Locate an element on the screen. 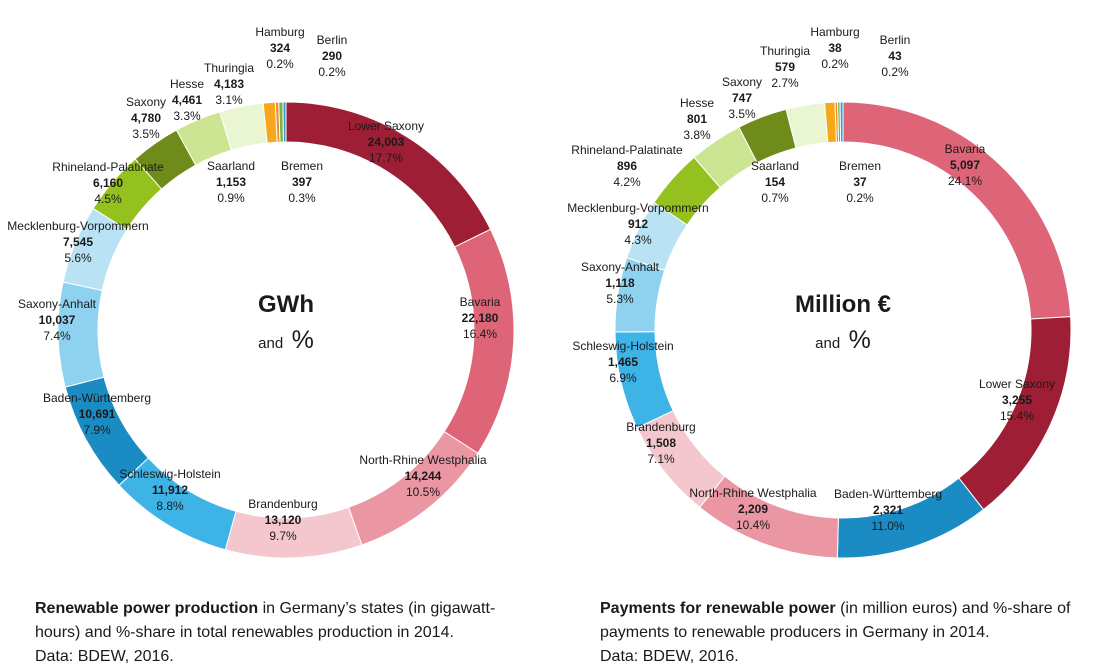  slice-label: North-Rhine Westphalia 2,209 10.4% is located at coordinates (752, 509).